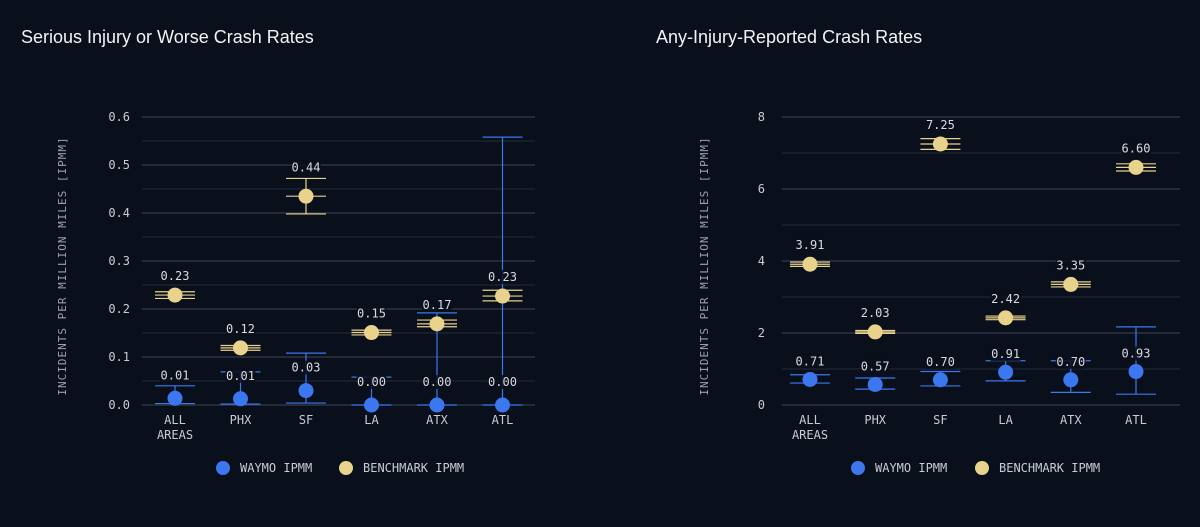 Image resolution: width=1200 pixels, height=527 pixels. Describe the element at coordinates (1049, 468) in the screenshot. I see `legend-label: BENCHMARK IPMM` at that location.